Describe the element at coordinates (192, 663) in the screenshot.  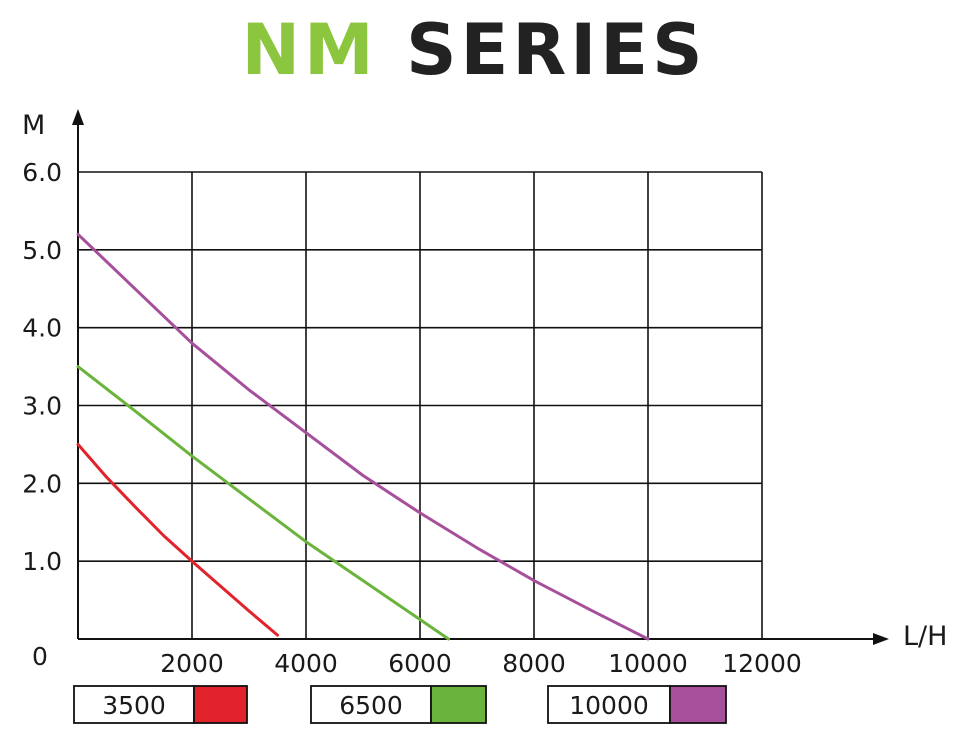
I see `x-tick-label: 2000` at that location.